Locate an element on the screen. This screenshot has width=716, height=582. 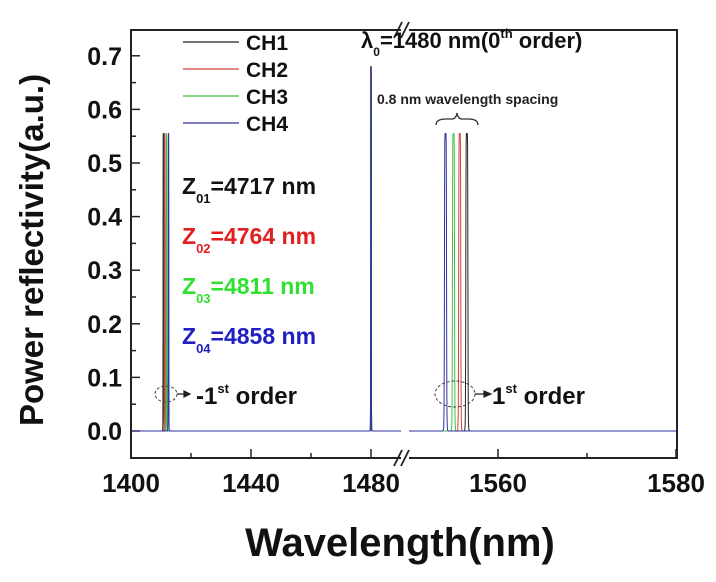
y-tick-label: 0.1 is located at coordinates (104, 378).